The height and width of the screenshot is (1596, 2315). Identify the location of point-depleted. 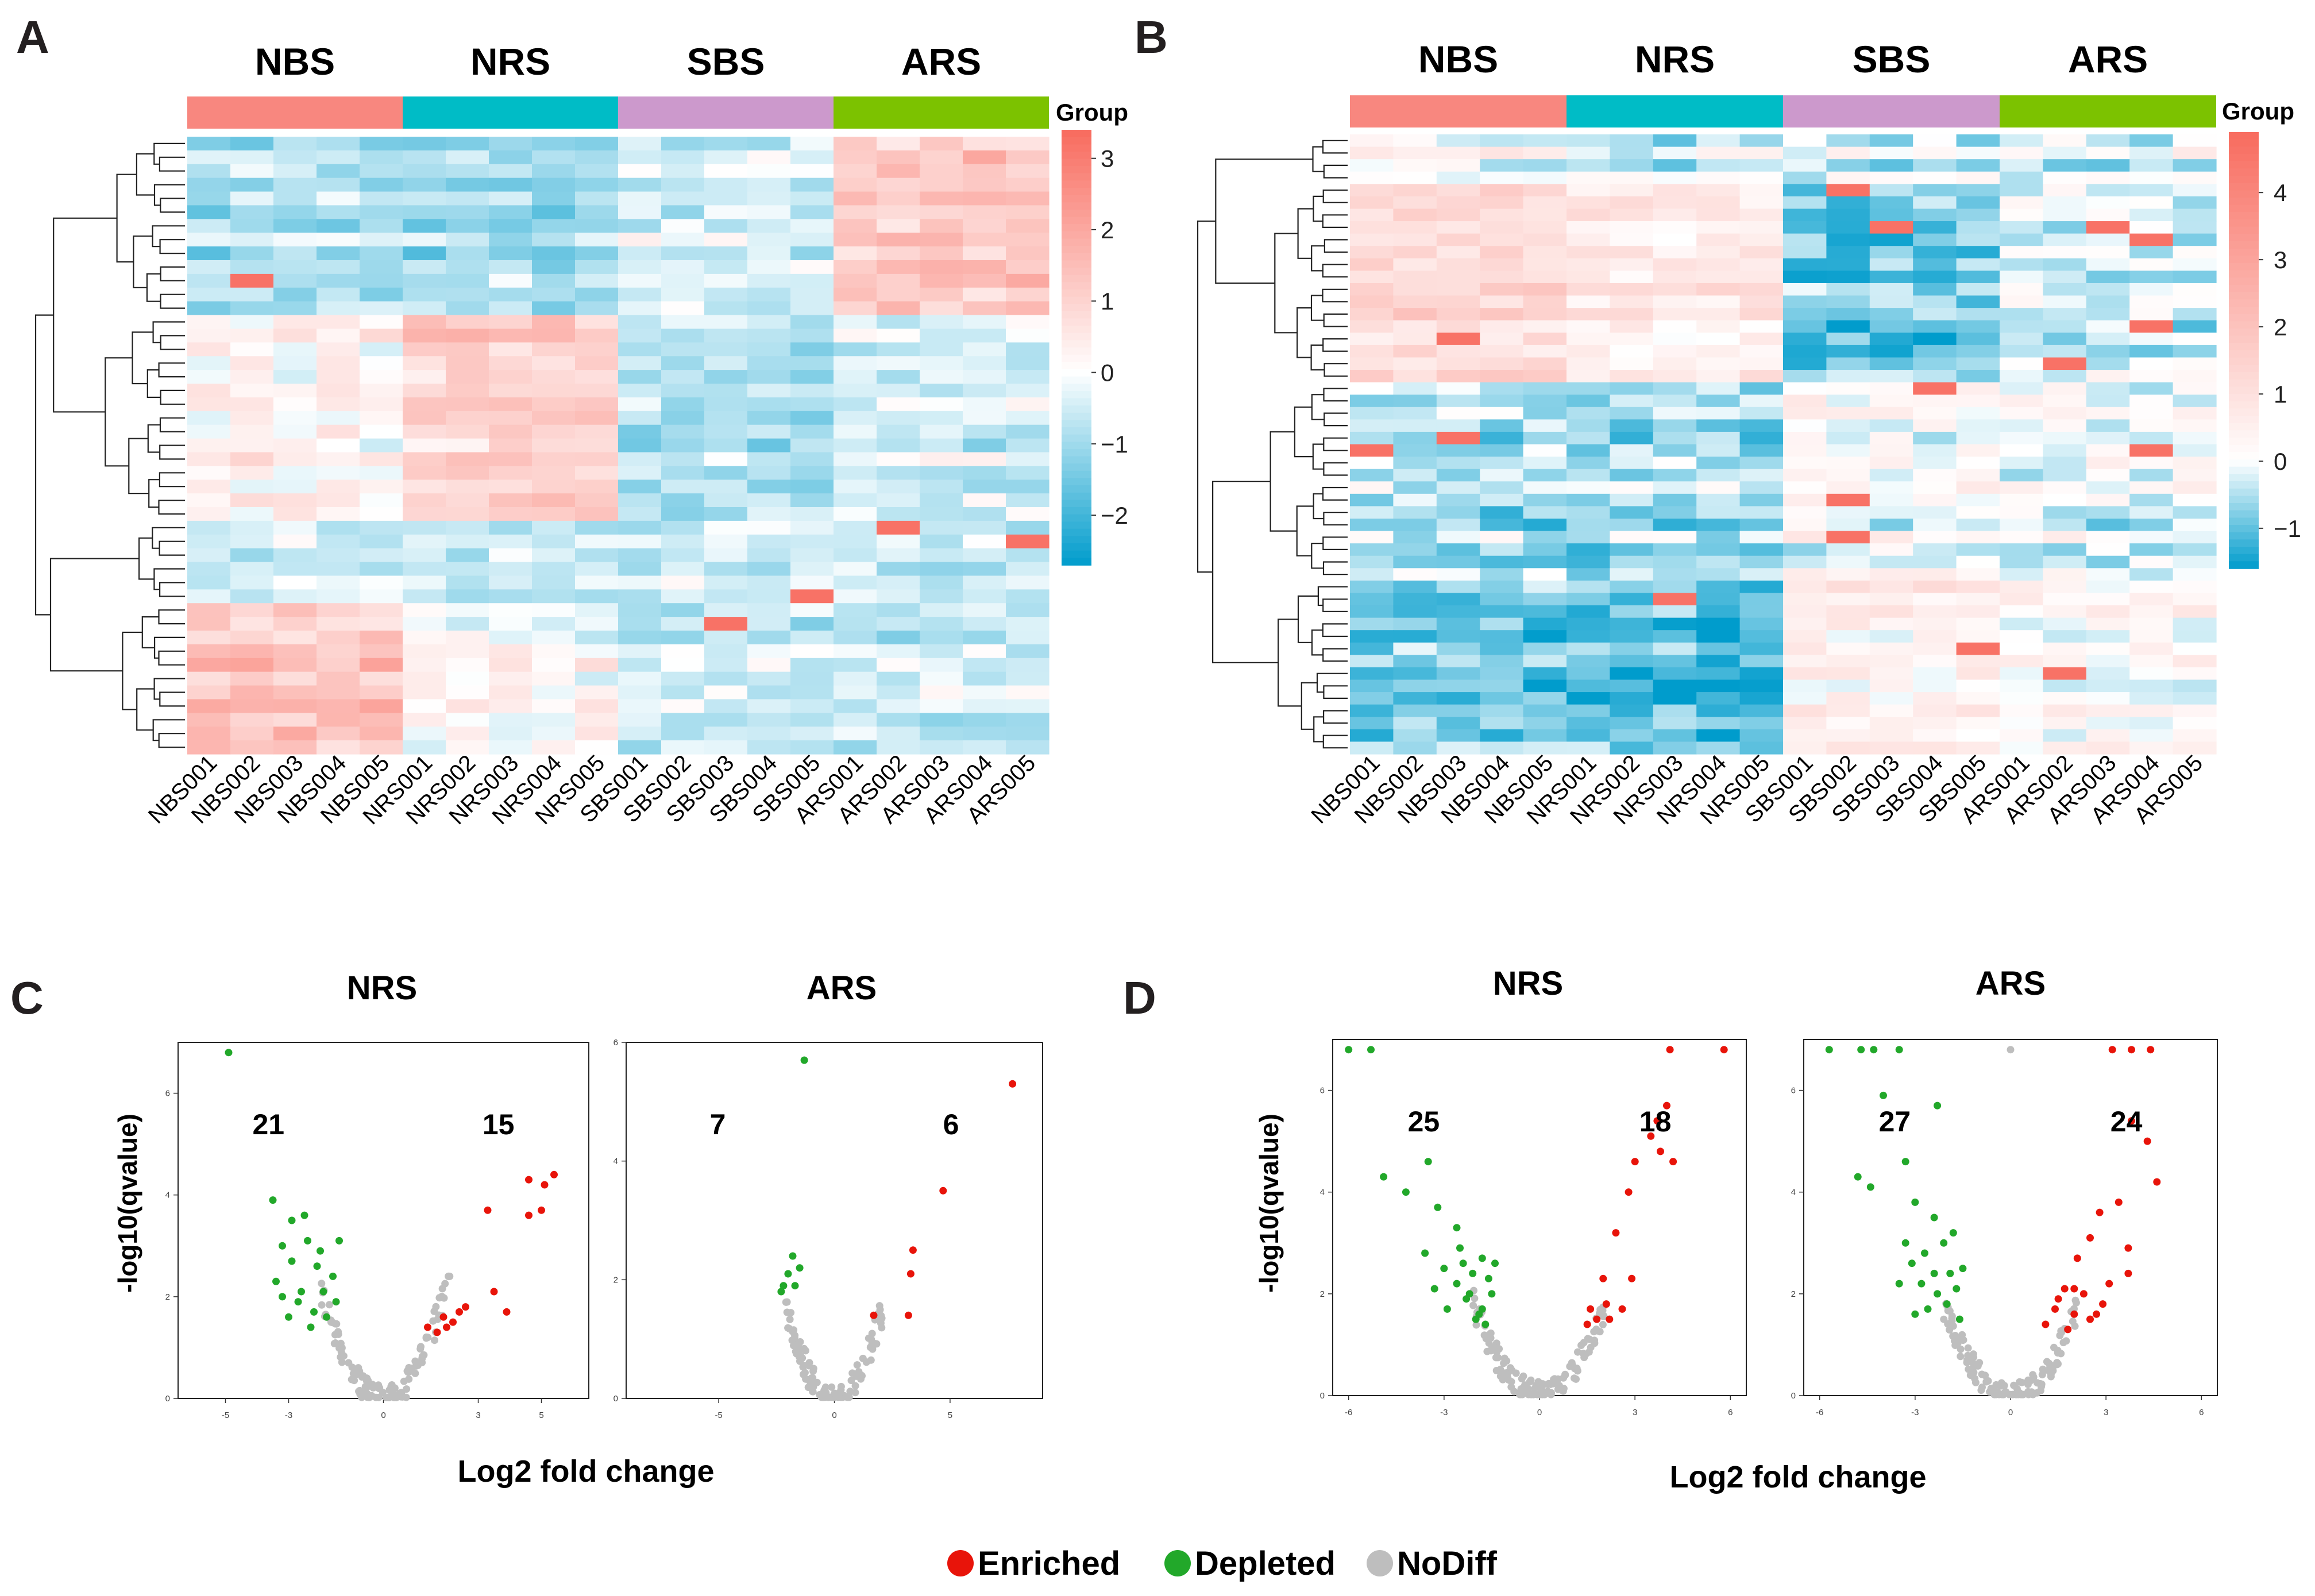
(1905, 1162).